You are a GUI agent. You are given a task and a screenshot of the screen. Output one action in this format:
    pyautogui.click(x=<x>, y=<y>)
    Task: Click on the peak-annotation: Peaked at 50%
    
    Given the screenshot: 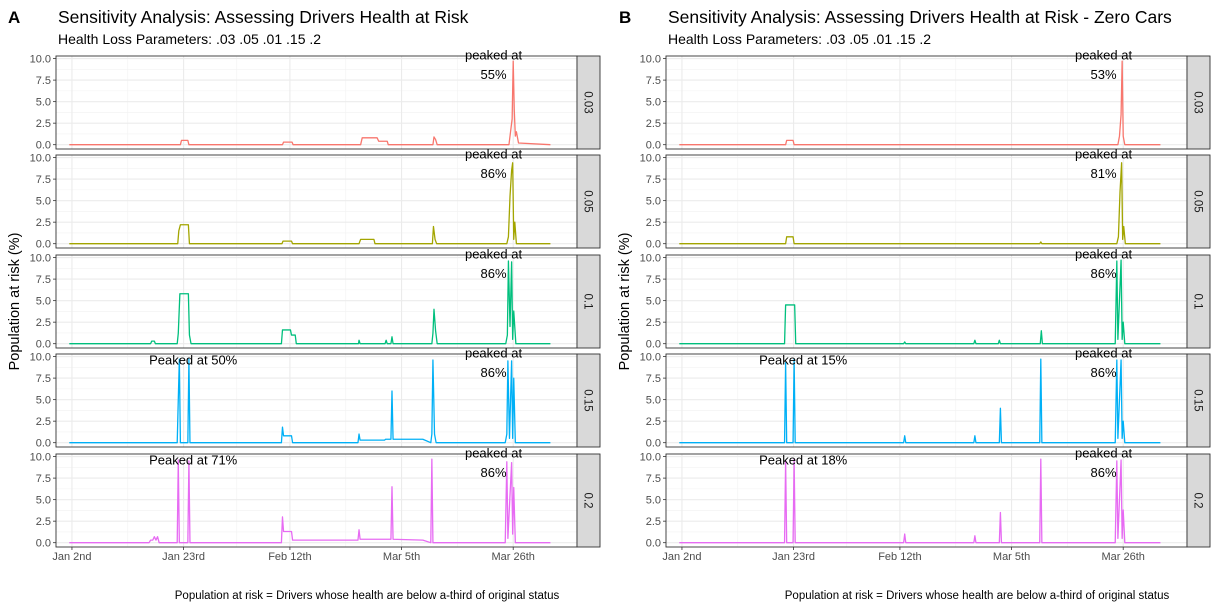 What is the action you would take?
    pyautogui.click(x=193, y=359)
    